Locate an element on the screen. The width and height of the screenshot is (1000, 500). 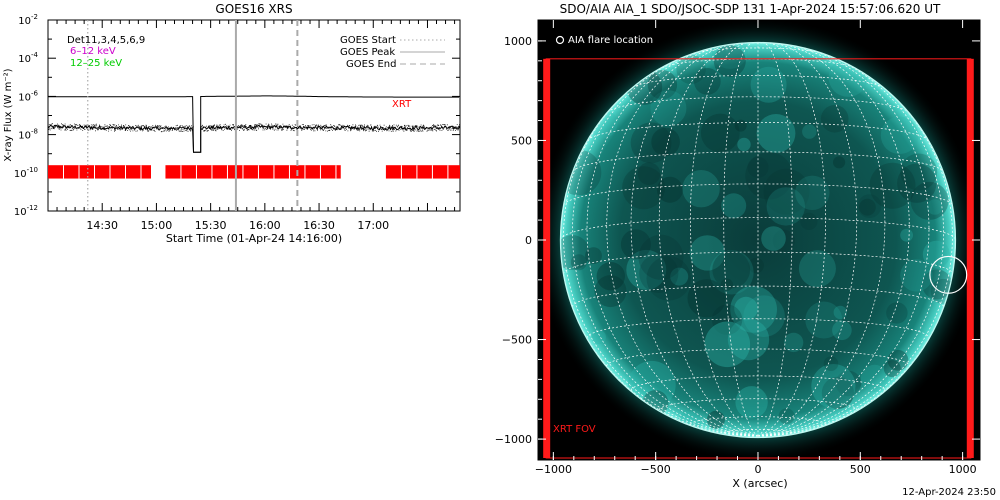
goes-y-tick-exponent: -6 is located at coordinates (35, 93).